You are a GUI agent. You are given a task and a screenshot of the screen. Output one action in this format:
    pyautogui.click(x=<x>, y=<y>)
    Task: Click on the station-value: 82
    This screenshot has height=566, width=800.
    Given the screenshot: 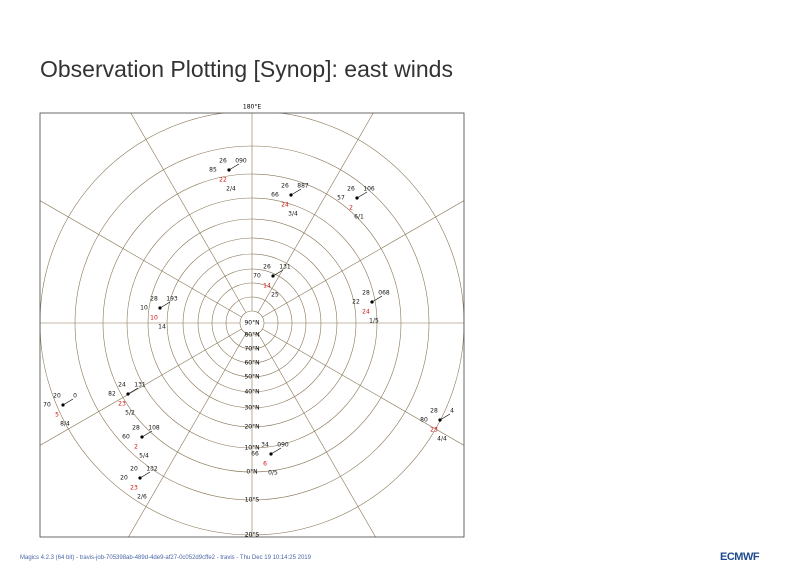 What is the action you would take?
    pyautogui.click(x=112, y=394)
    